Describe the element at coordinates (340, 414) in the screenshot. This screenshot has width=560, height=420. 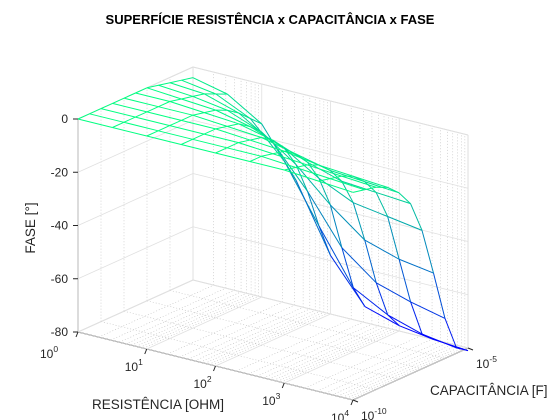
I see `x-tick-label: 104` at that location.